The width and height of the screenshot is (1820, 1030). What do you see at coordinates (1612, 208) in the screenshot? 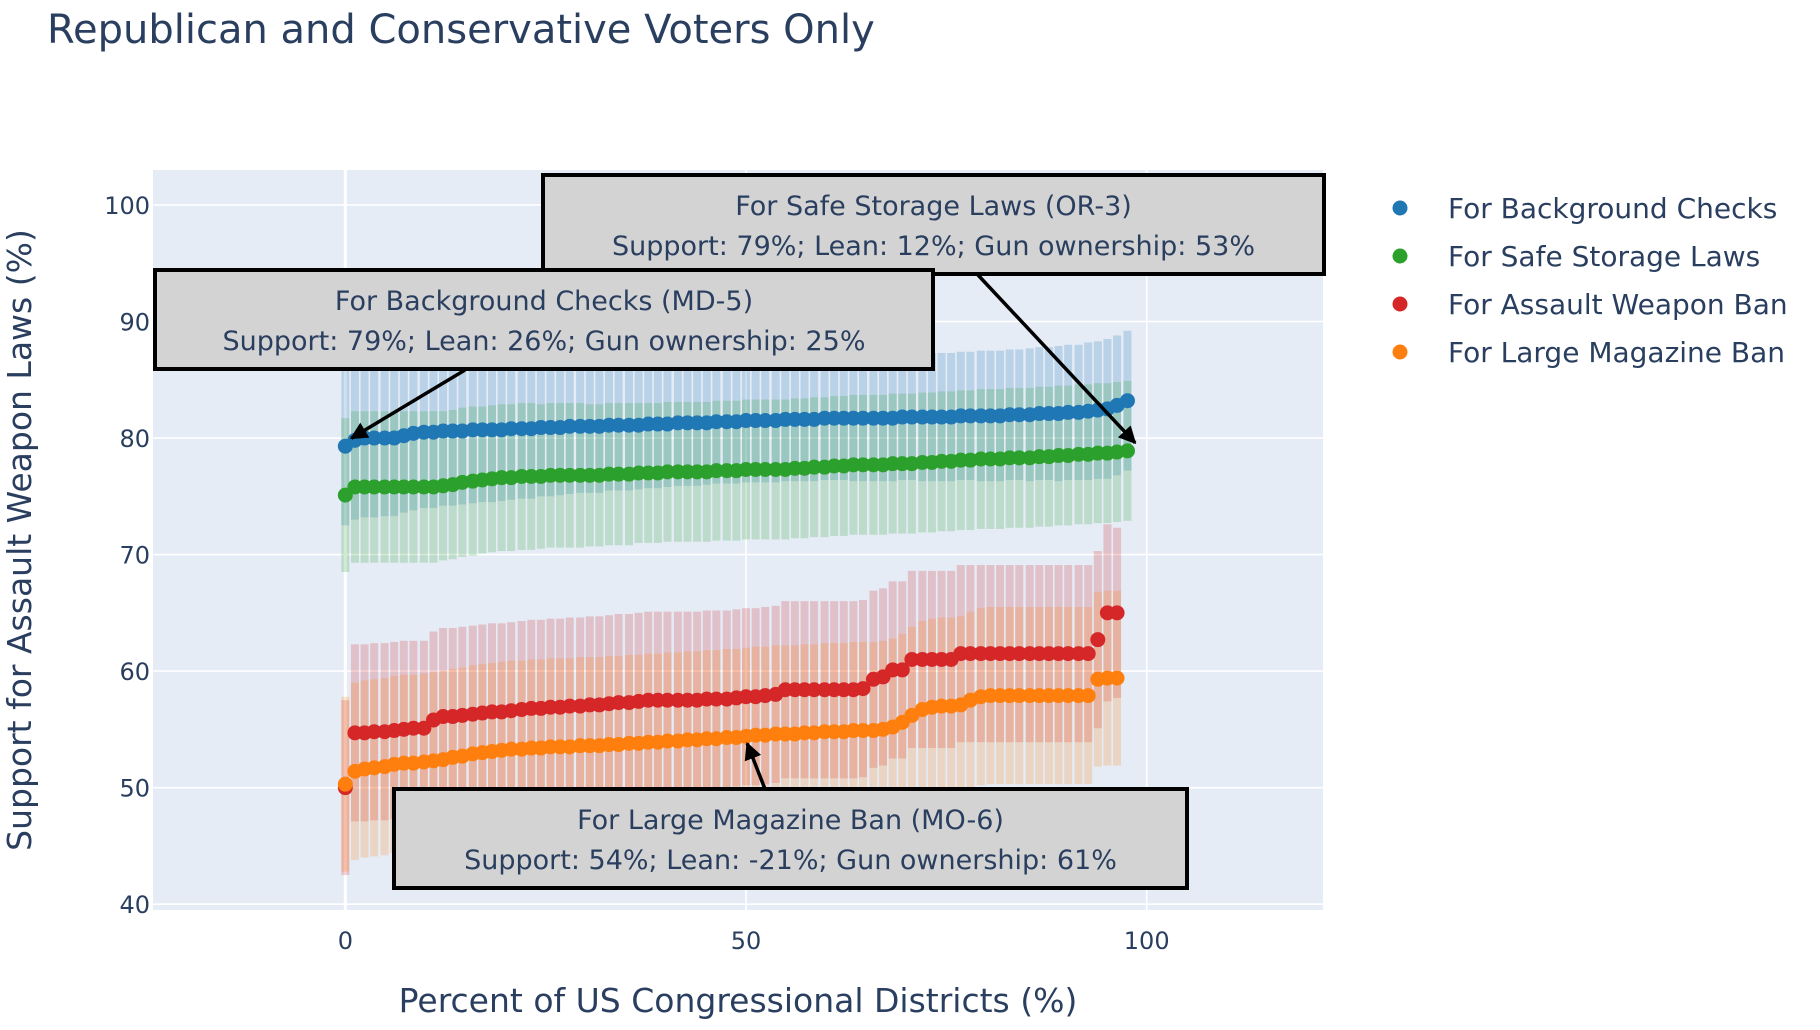
I see `legend-label: For Background Checks` at bounding box center [1612, 208].